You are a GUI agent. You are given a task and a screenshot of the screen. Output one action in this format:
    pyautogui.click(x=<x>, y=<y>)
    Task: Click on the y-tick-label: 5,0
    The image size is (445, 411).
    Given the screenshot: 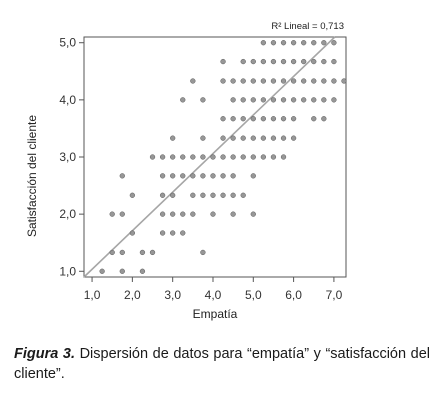 What is the action you would take?
    pyautogui.click(x=67, y=43)
    